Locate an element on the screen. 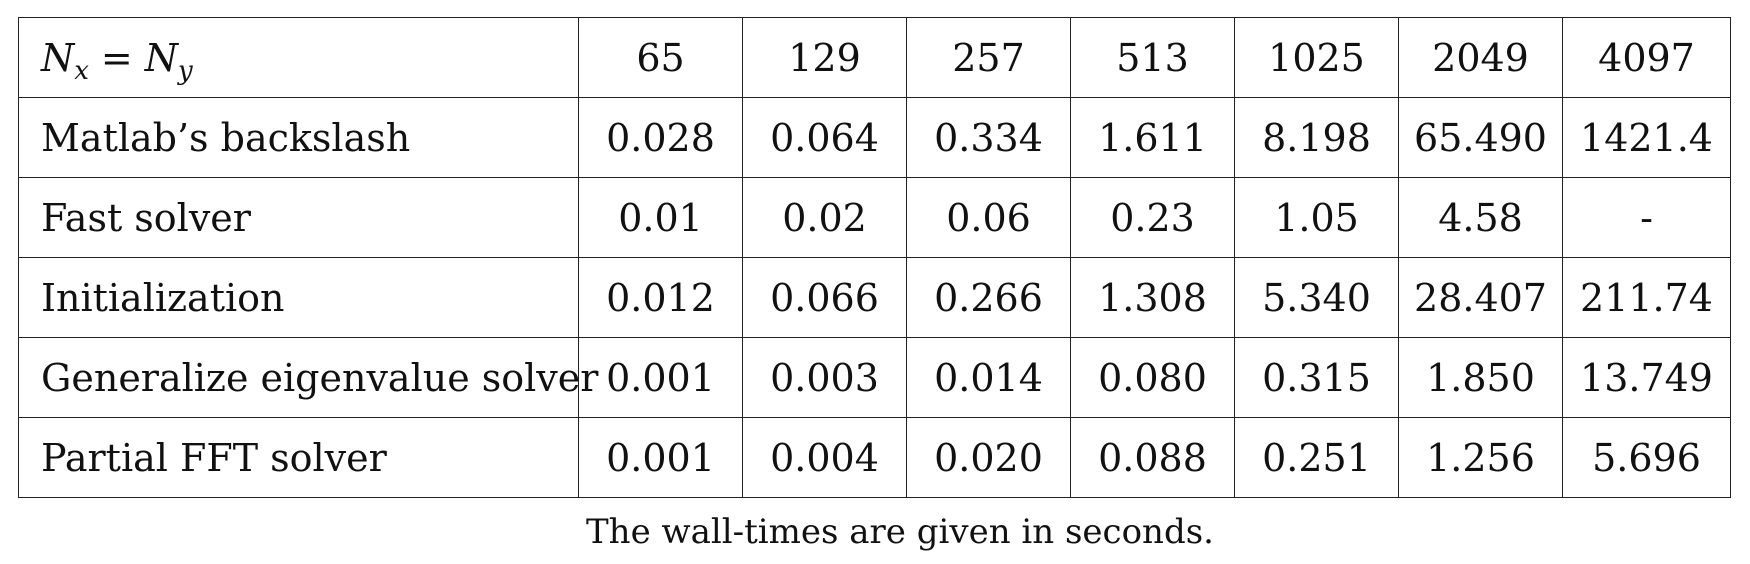 Image resolution: width=1750 pixels, height=564 pixels. table-cell: 28.407 is located at coordinates (1480, 297).